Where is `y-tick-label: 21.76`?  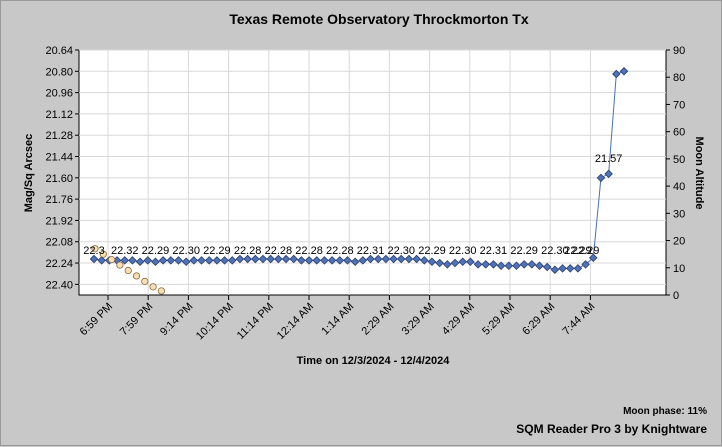 y-tick-label: 21.76 is located at coordinates (59, 200).